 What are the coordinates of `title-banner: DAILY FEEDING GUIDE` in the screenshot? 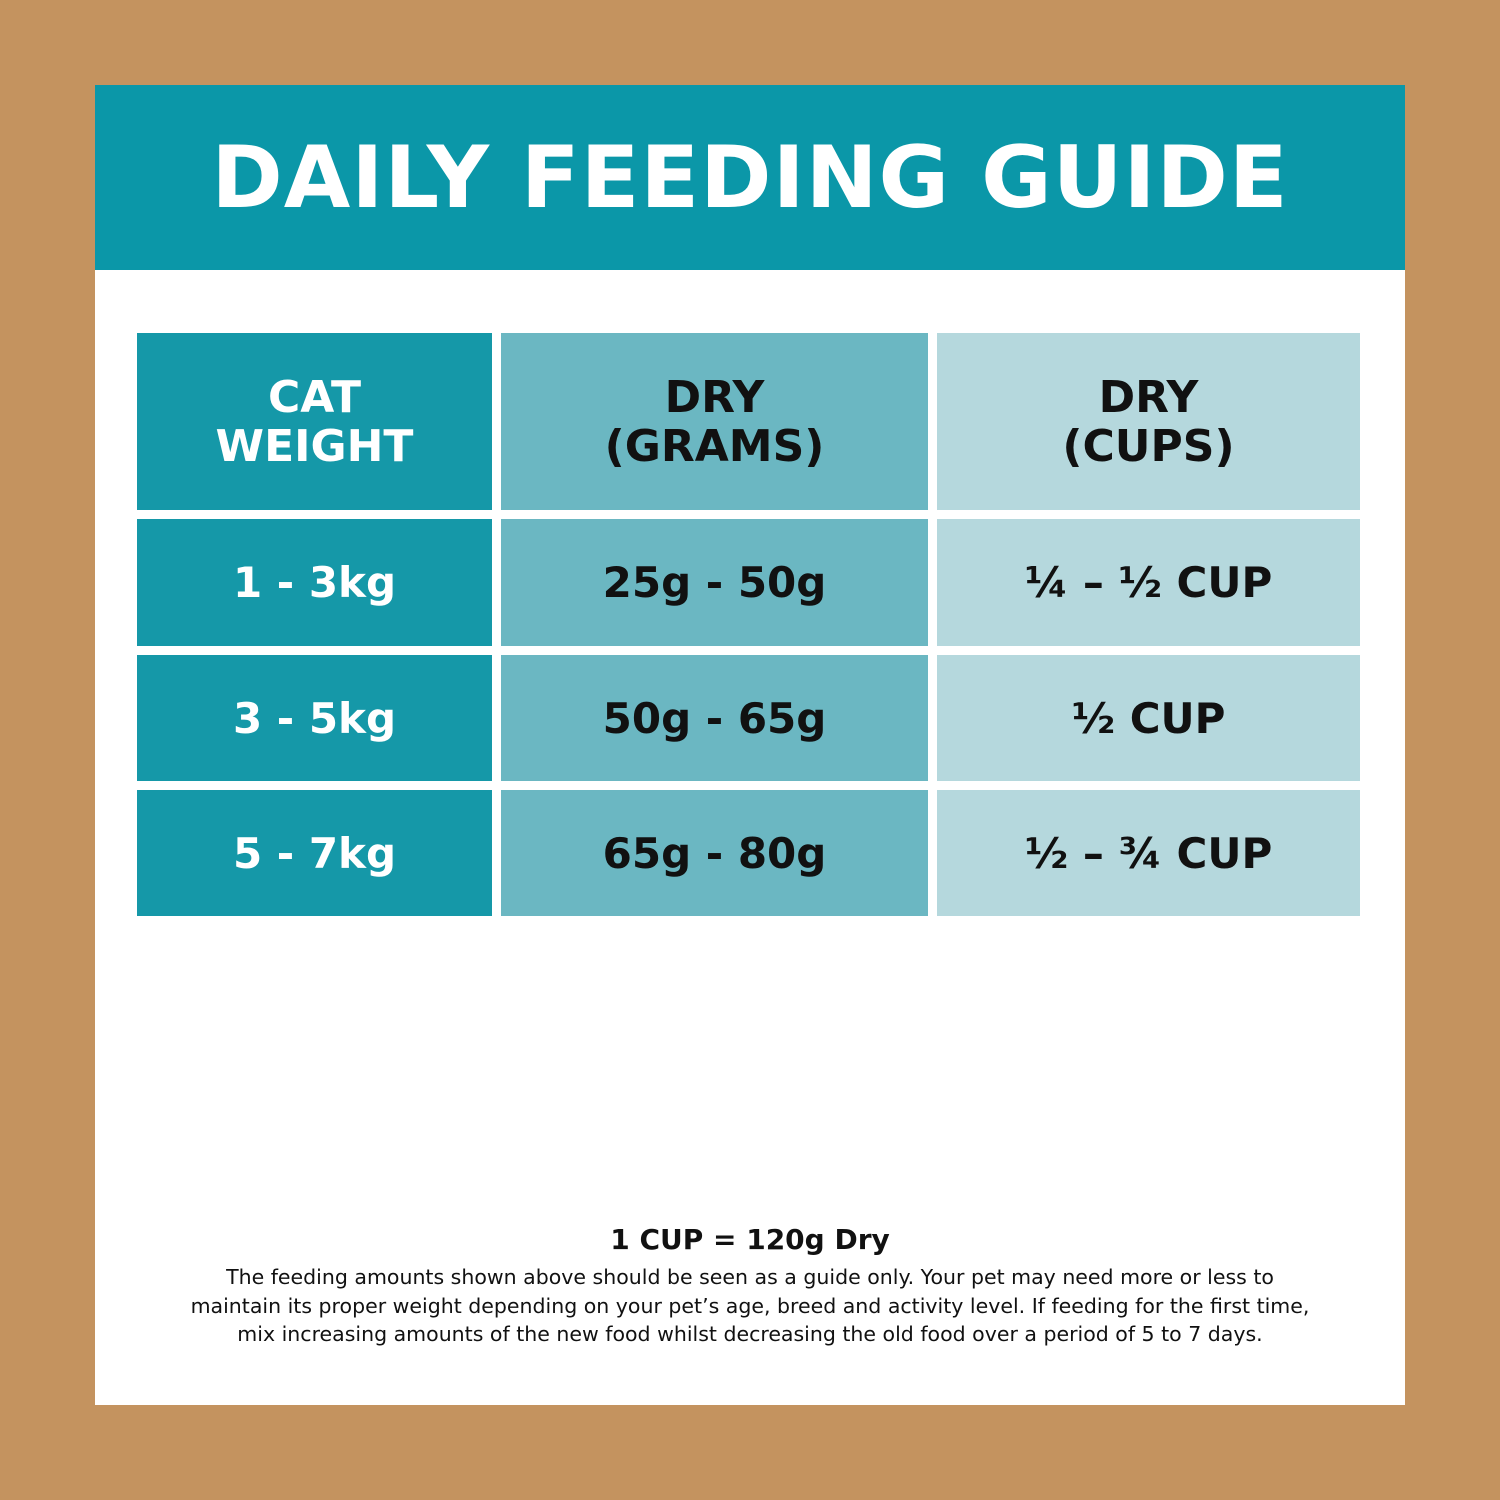 It's located at (750, 177).